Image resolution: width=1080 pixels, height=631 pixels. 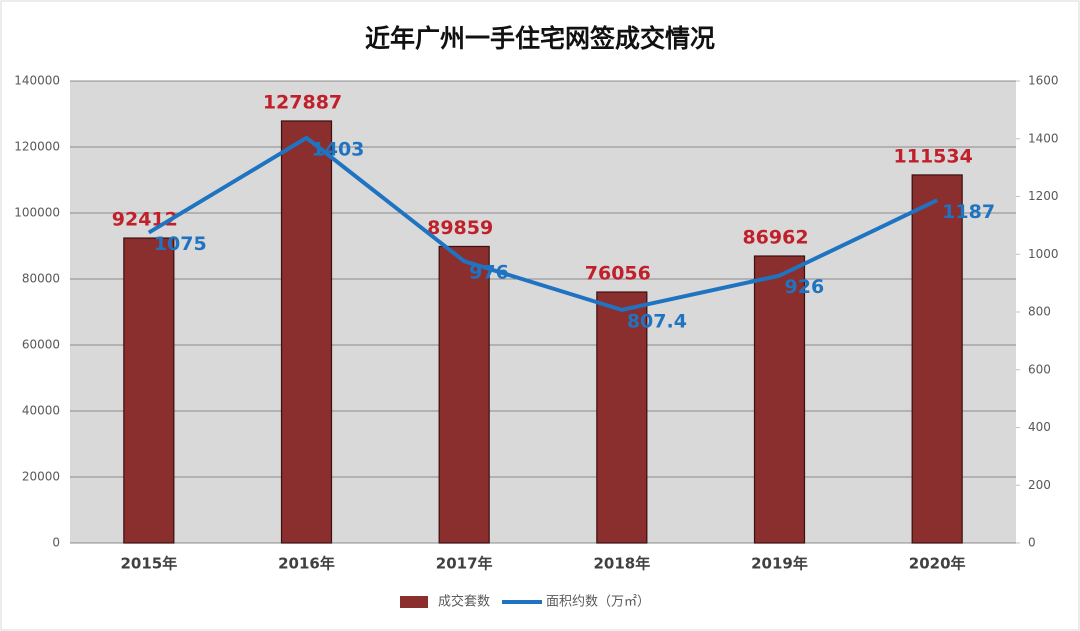 I want to click on x-tick-label: 2017年, so click(x=464, y=564).